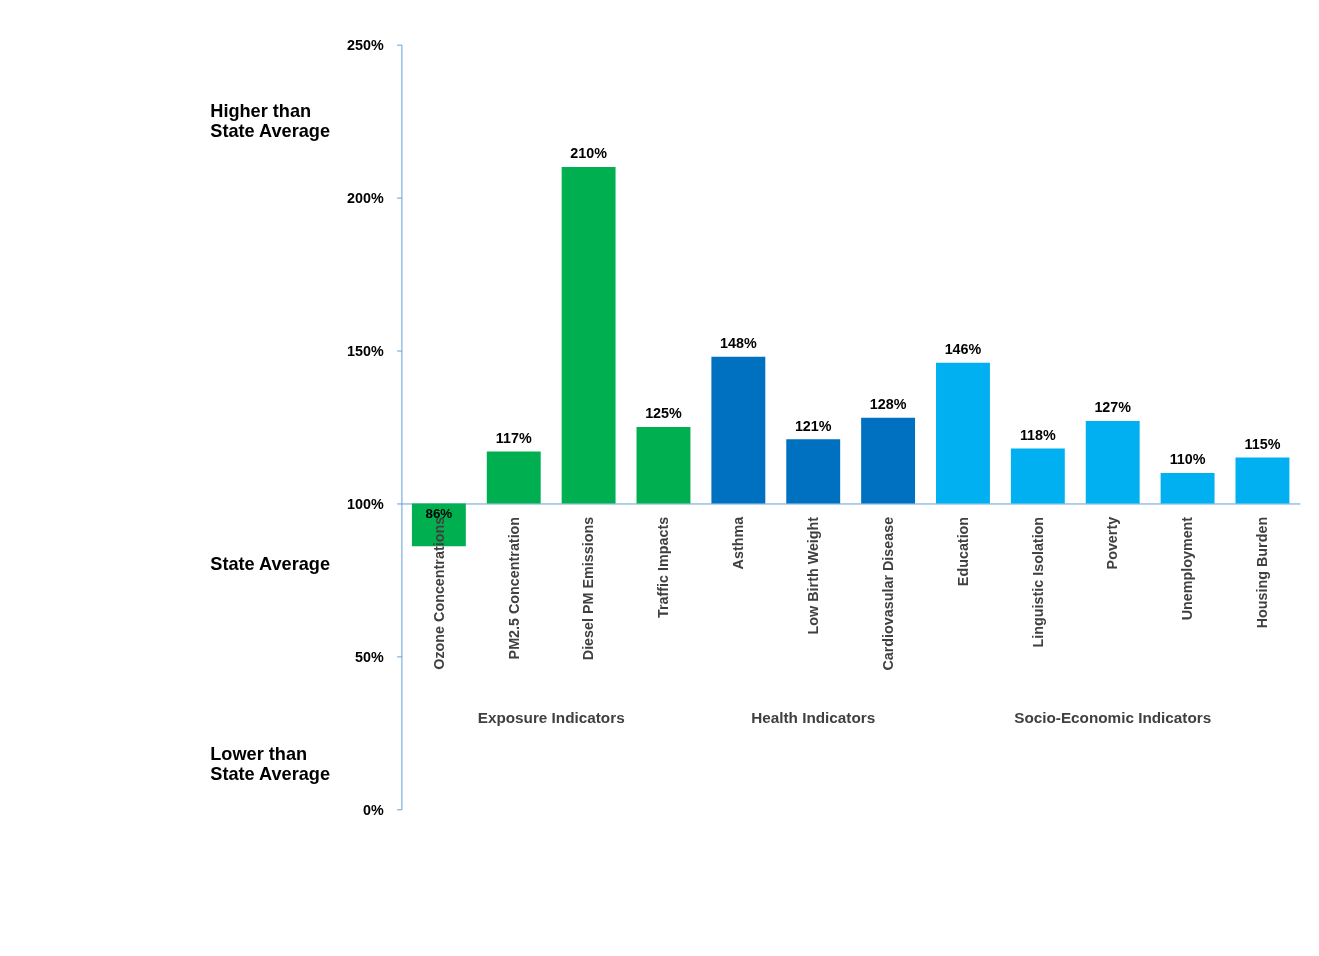 This screenshot has height=956, width=1319. I want to click on text: State Average, so click(270, 564).